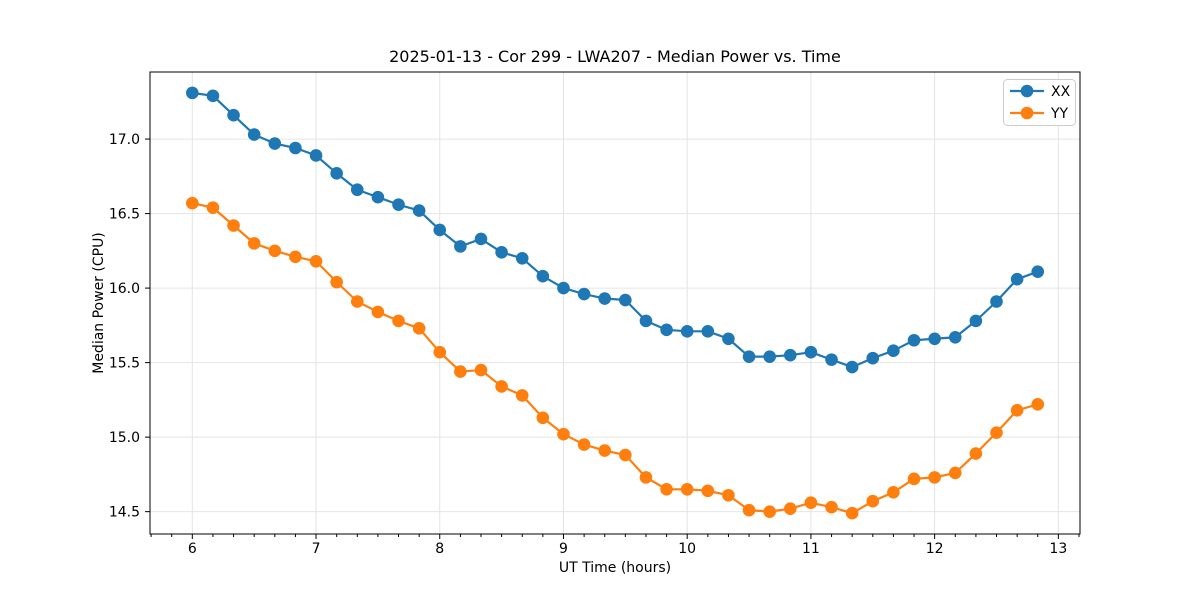 The height and width of the screenshot is (600, 1200). Describe the element at coordinates (124, 364) in the screenshot. I see `y-tick-label: 15.5` at that location.